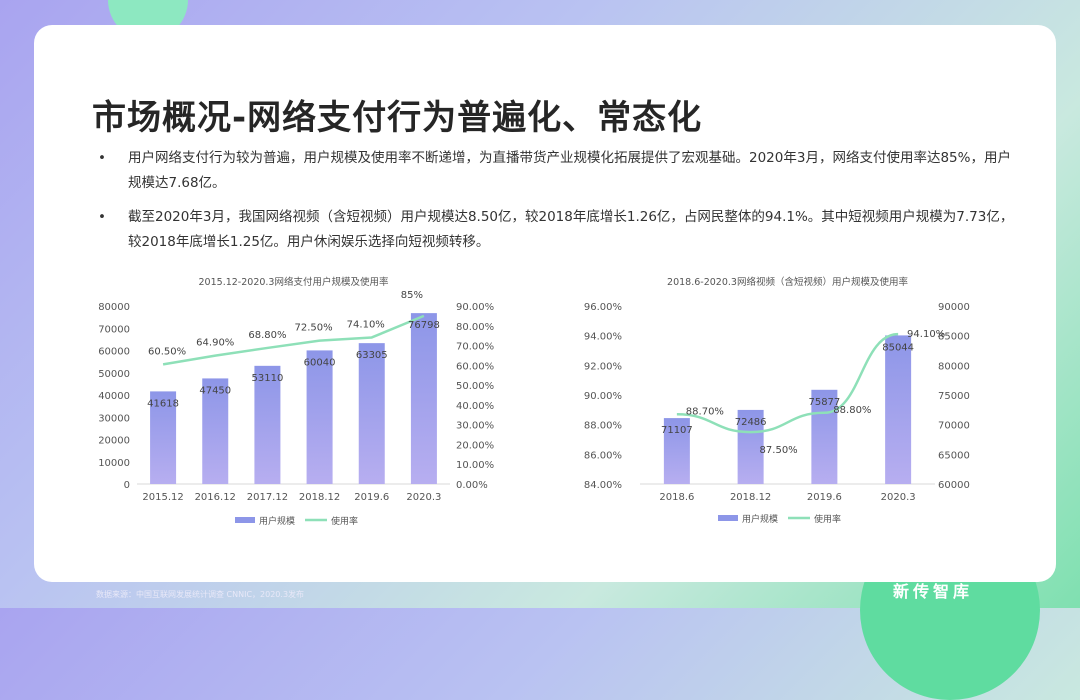 Image resolution: width=1080 pixels, height=700 pixels. I want to click on wechat-icon, so click(908, 555).